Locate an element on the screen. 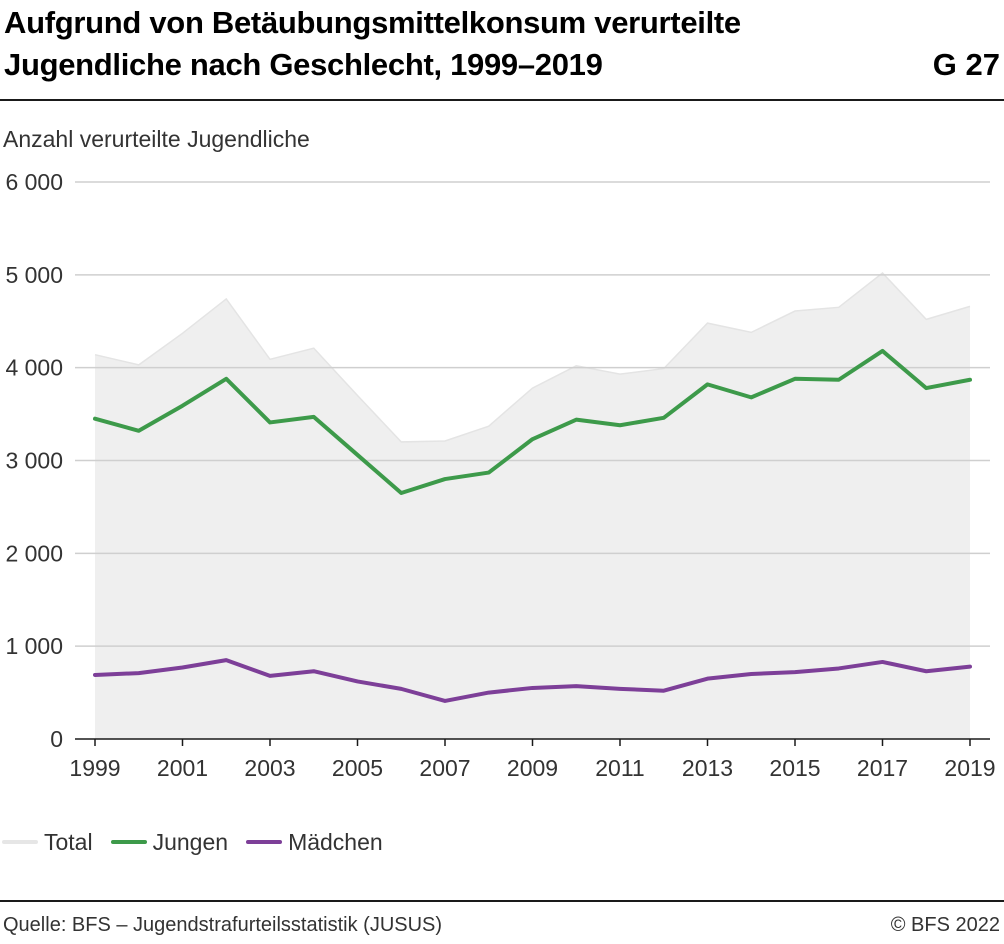 The width and height of the screenshot is (1004, 944). y-tick-label: 5 000 is located at coordinates (34, 275).